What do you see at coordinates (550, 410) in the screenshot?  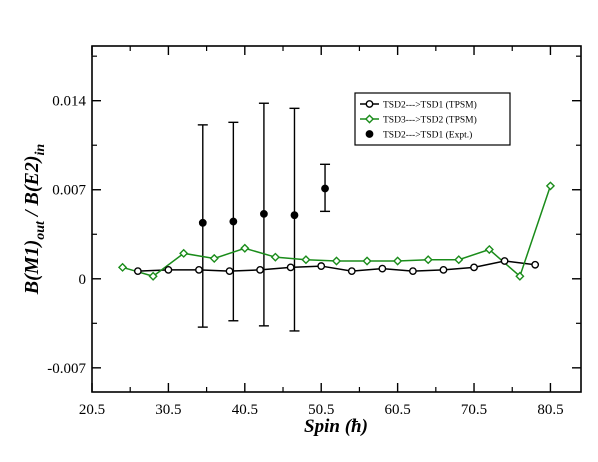 I see `x-tick-label: 80.5` at bounding box center [550, 410].